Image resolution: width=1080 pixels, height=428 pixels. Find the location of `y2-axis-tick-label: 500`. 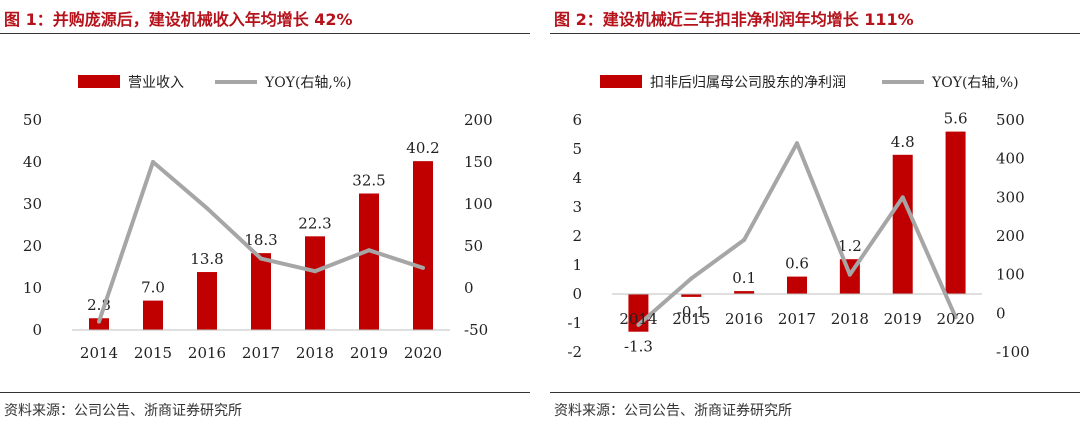

y2-axis-tick-label: 500 is located at coordinates (1010, 120).